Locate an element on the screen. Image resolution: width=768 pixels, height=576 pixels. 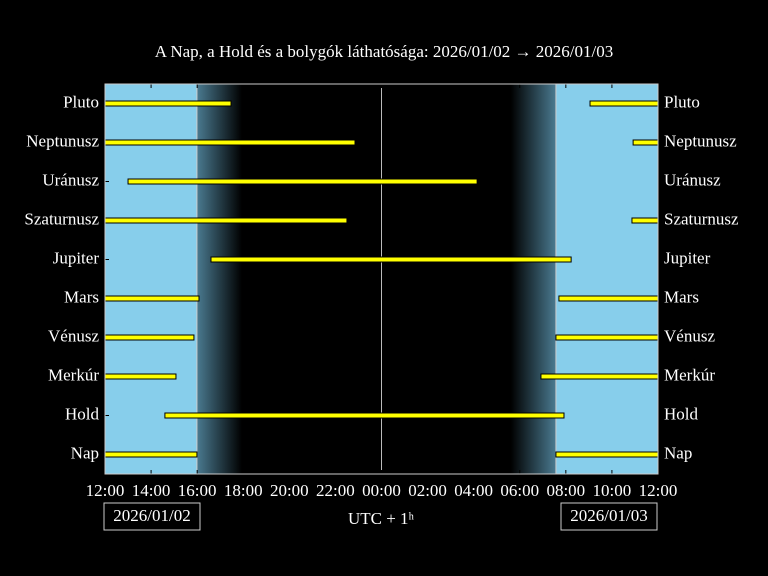
body-label-left: Hold is located at coordinates (82, 413).